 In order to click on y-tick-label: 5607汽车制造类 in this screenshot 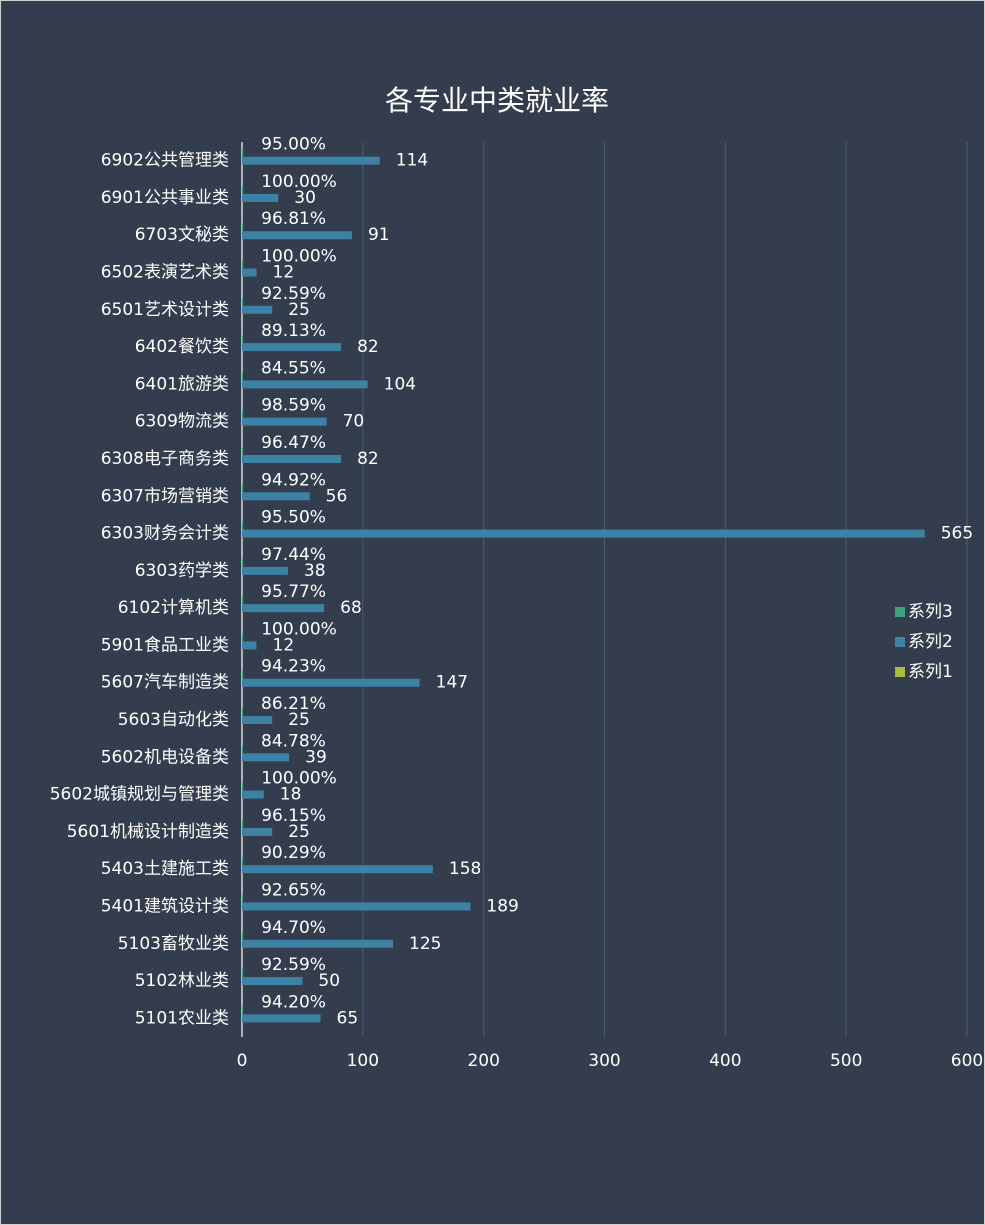, I will do `click(165, 683)`.